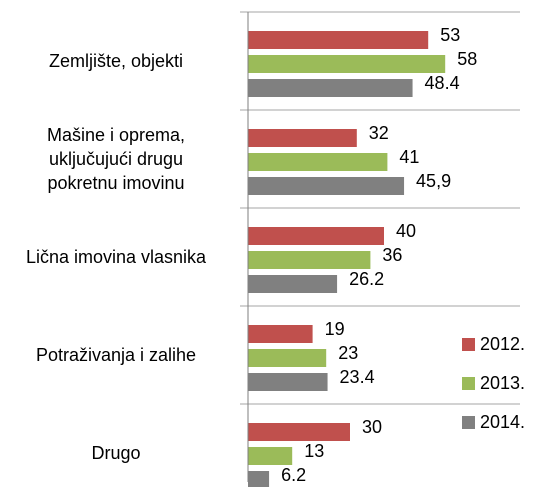 Image resolution: width=536 pixels, height=487 pixels. Describe the element at coordinates (502, 344) in the screenshot. I see `legend-label: 2012.` at that location.